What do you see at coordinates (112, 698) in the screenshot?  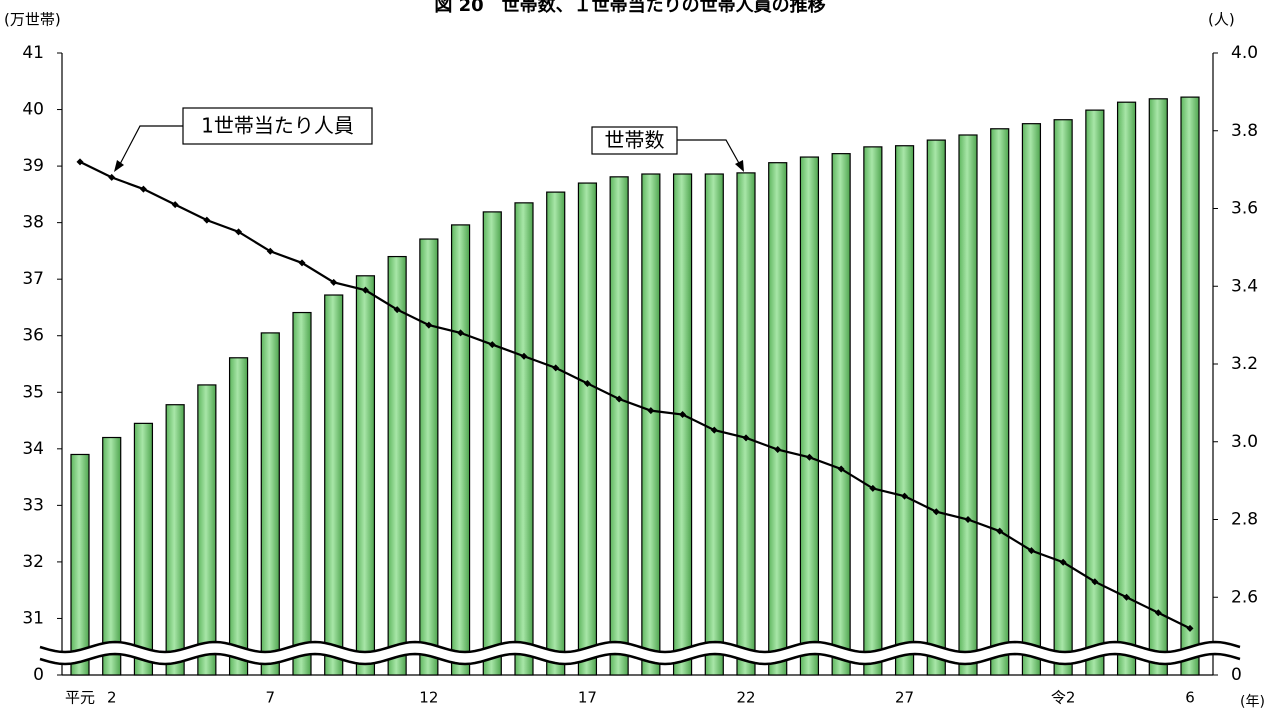 I see `x-tick-label: 2` at bounding box center [112, 698].